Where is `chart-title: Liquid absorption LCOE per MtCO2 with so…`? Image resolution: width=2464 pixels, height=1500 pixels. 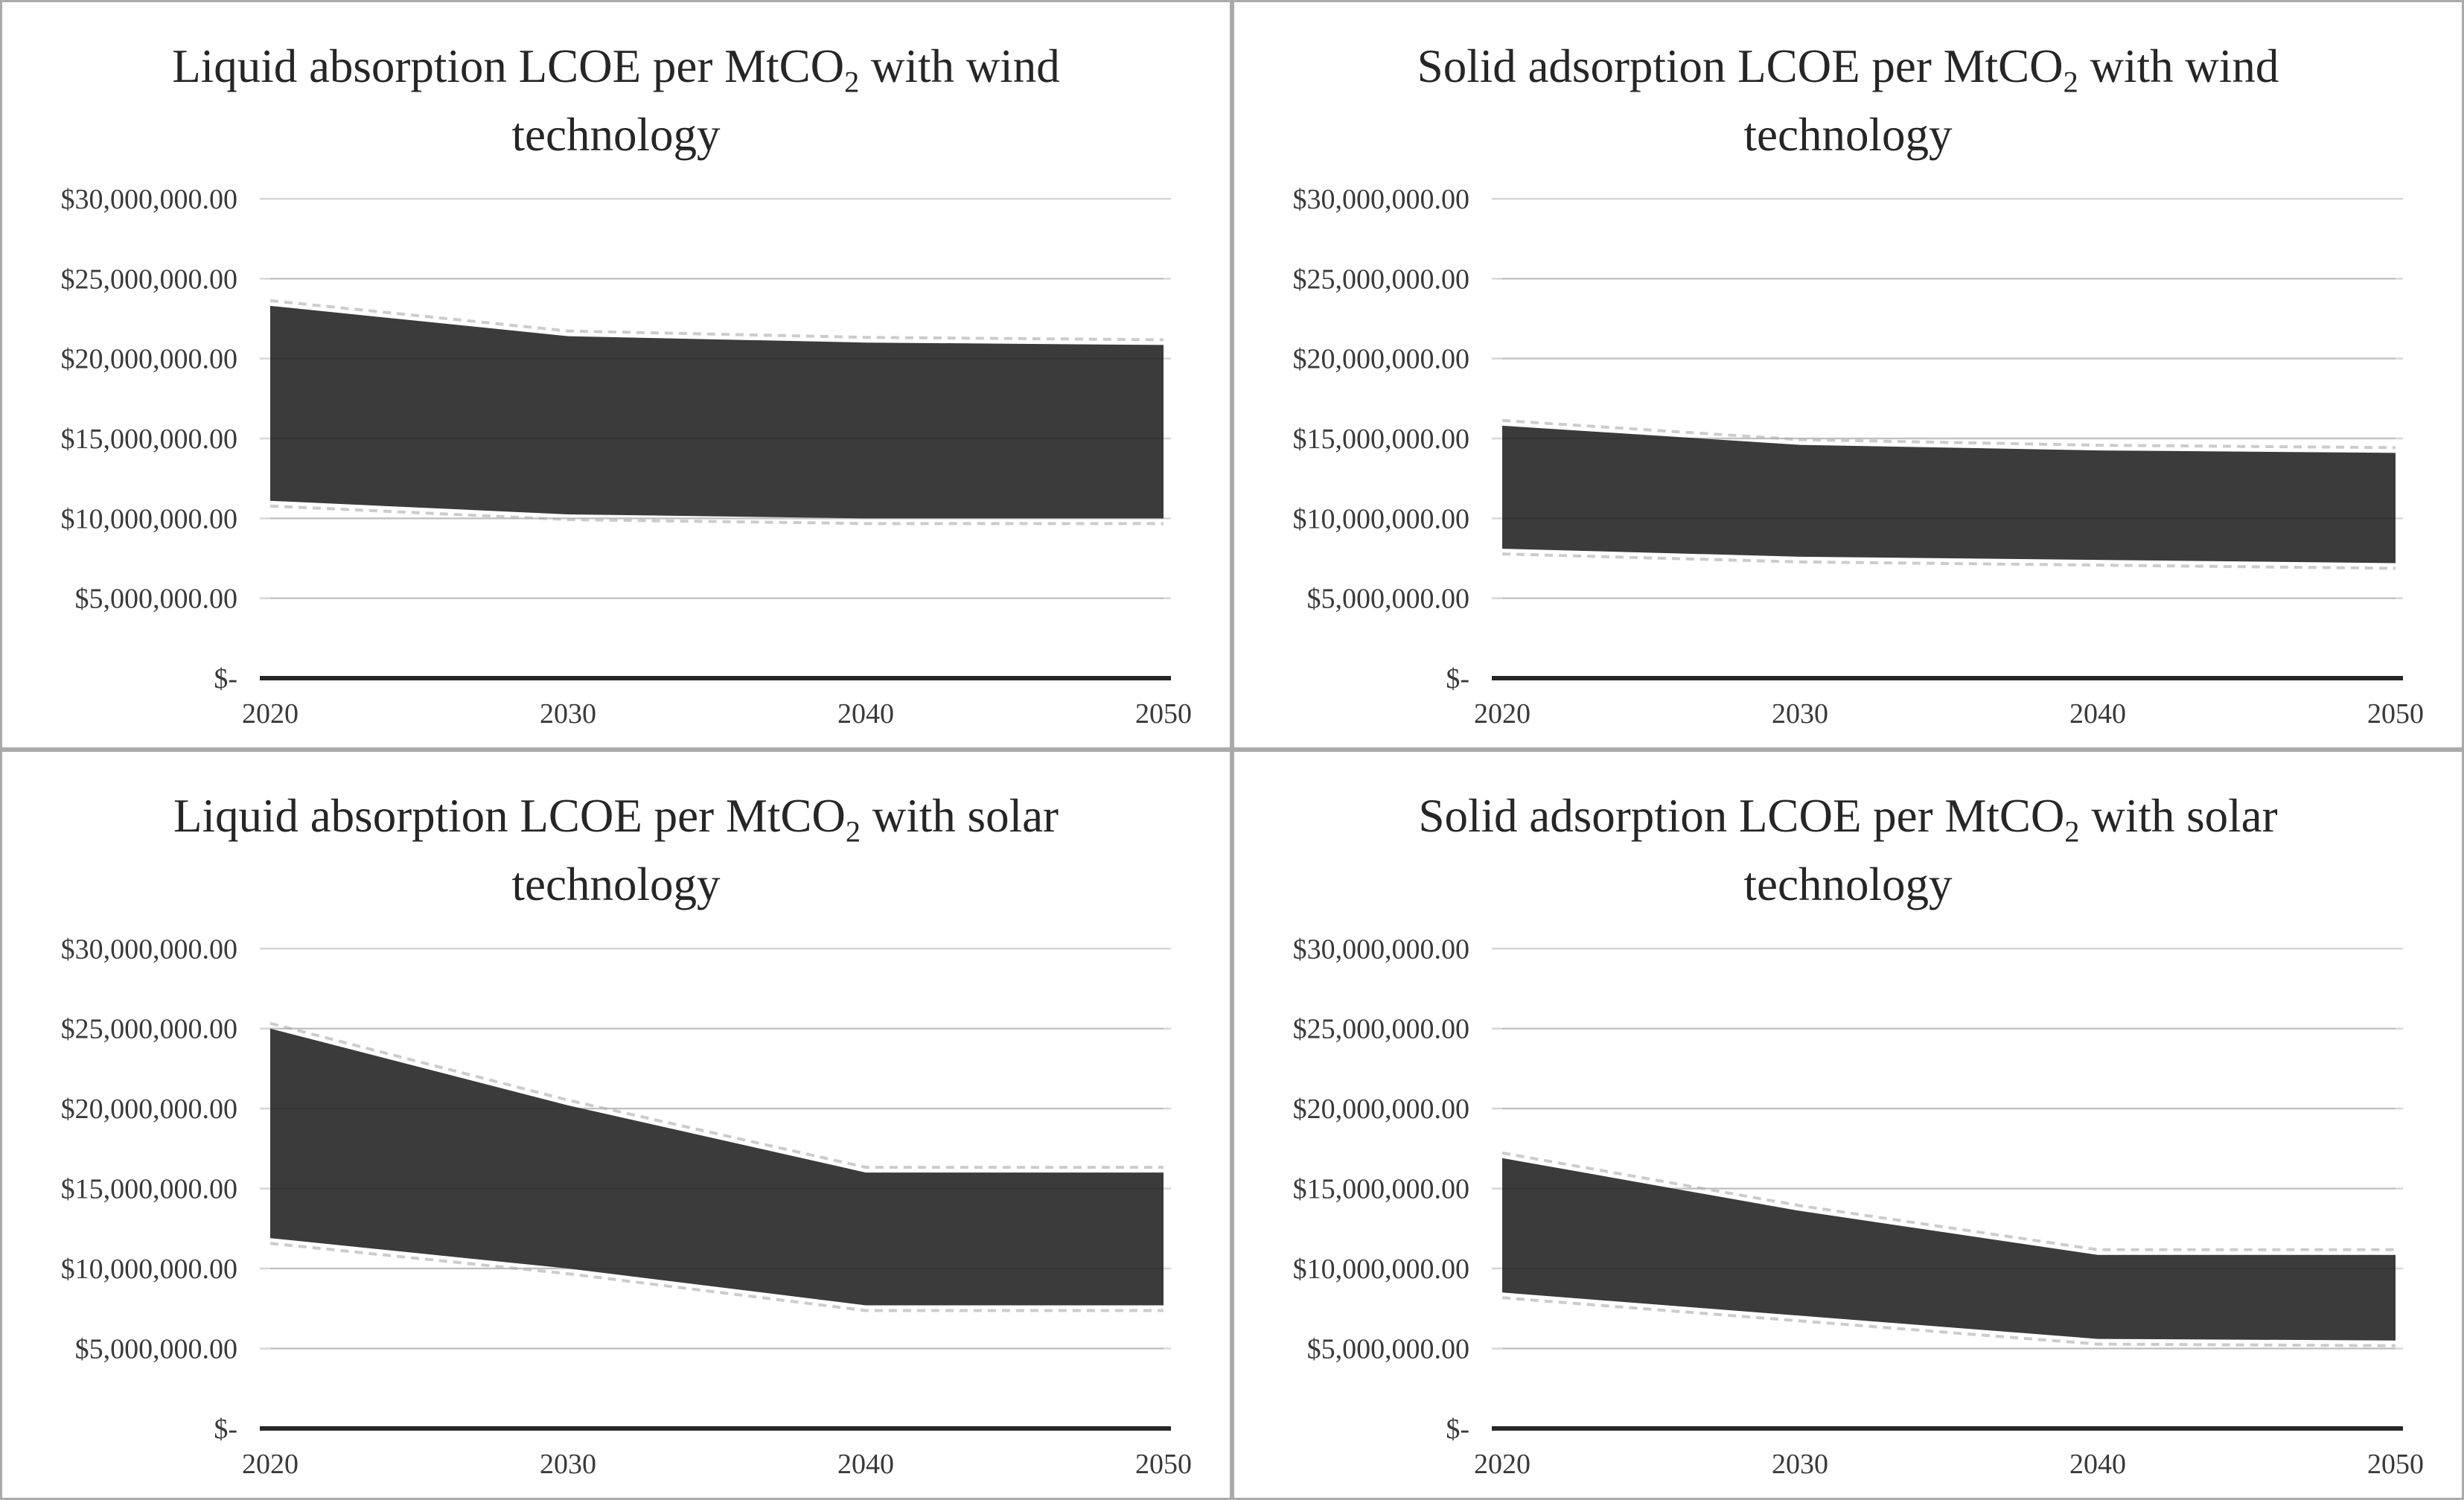
chart-title: Liquid absorption LCOE per MtCO2 with so… is located at coordinates (617, 850).